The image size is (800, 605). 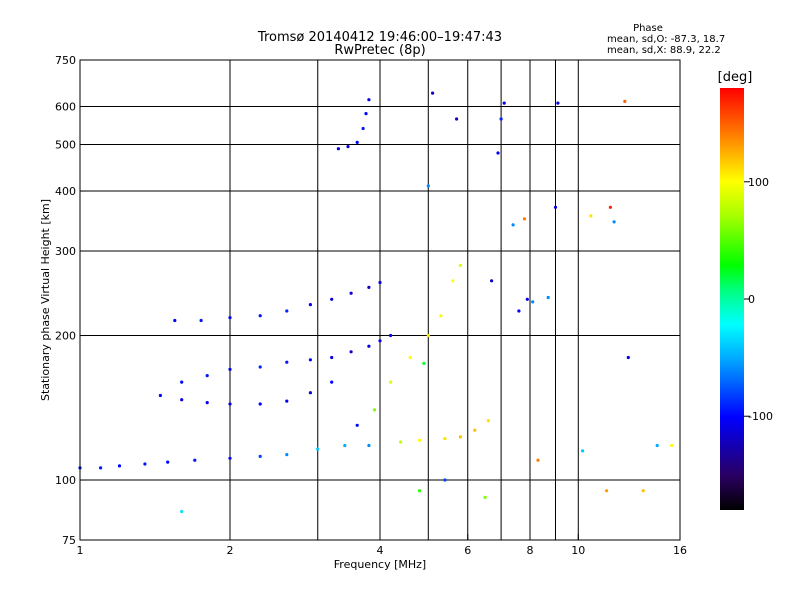 I want to click on y-tick-label: 300, so click(x=65, y=251).